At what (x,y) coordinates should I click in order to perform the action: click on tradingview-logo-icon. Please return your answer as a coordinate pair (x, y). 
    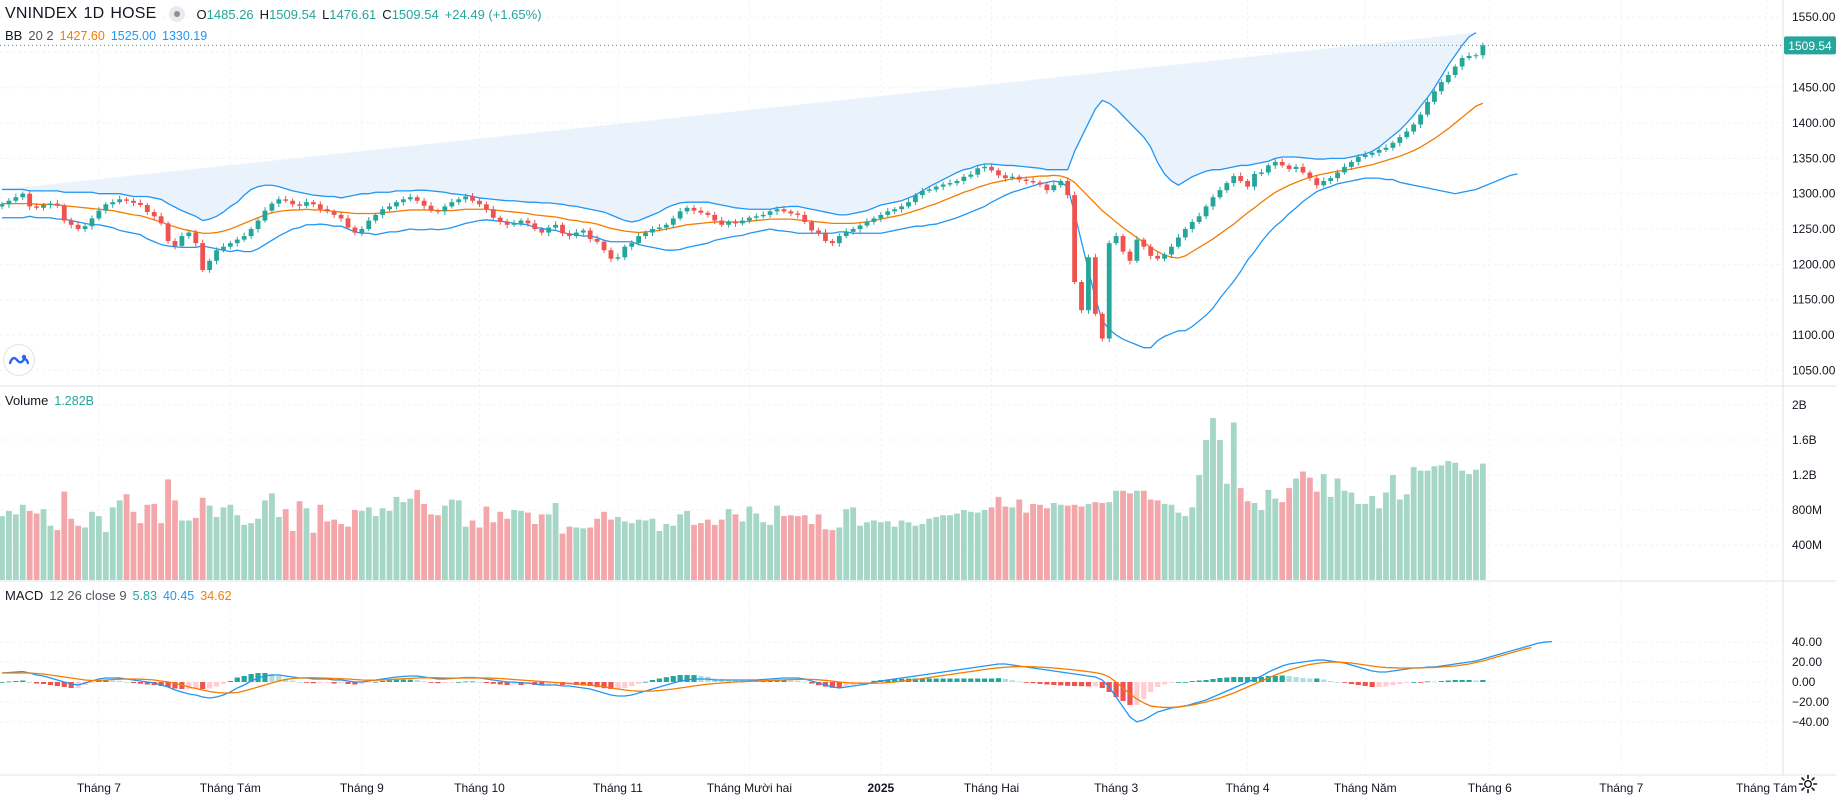
    Looking at the image, I should click on (19, 360).